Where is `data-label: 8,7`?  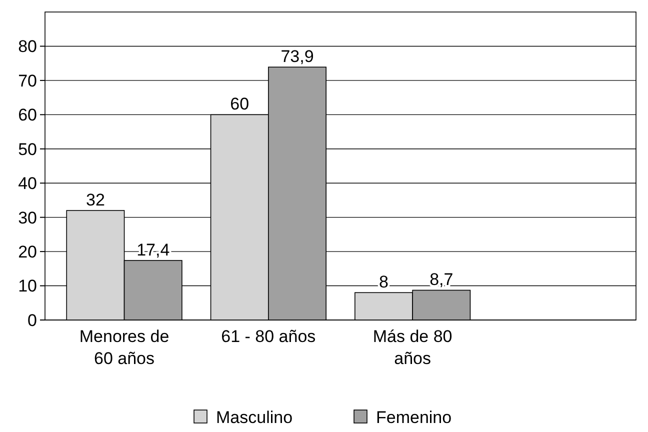 data-label: 8,7 is located at coordinates (442, 280).